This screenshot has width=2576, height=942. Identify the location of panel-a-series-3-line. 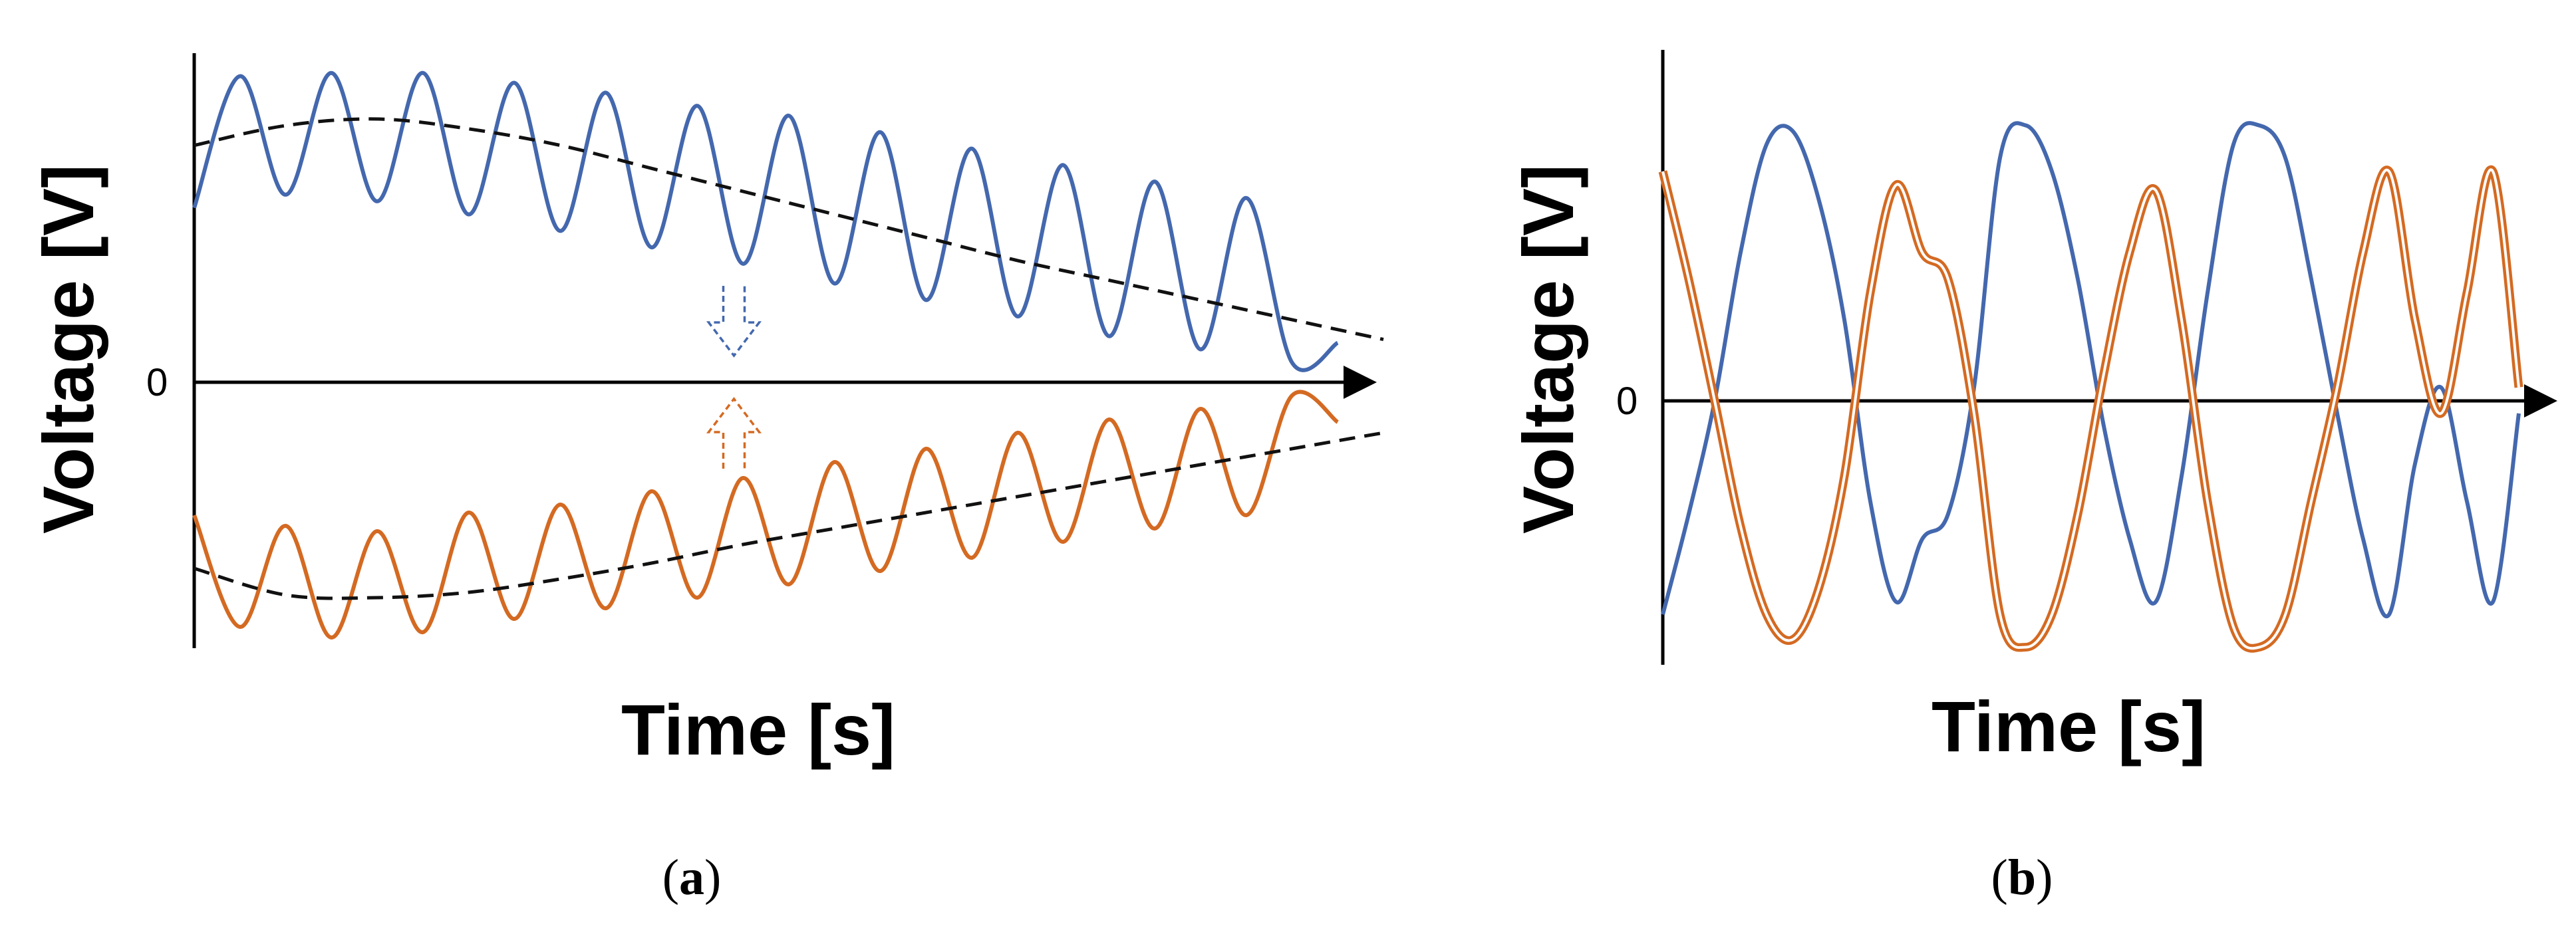
(789, 515).